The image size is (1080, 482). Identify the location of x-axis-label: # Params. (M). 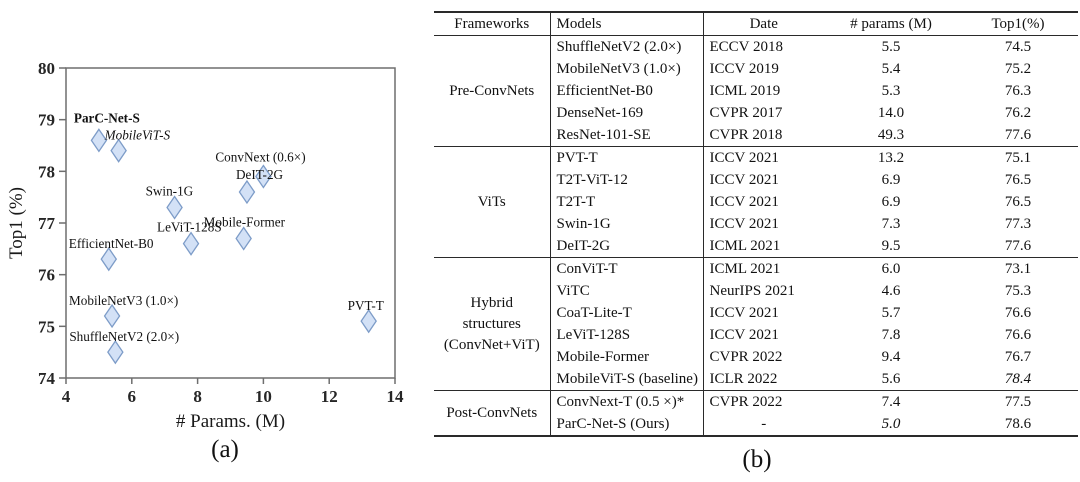
(230, 421).